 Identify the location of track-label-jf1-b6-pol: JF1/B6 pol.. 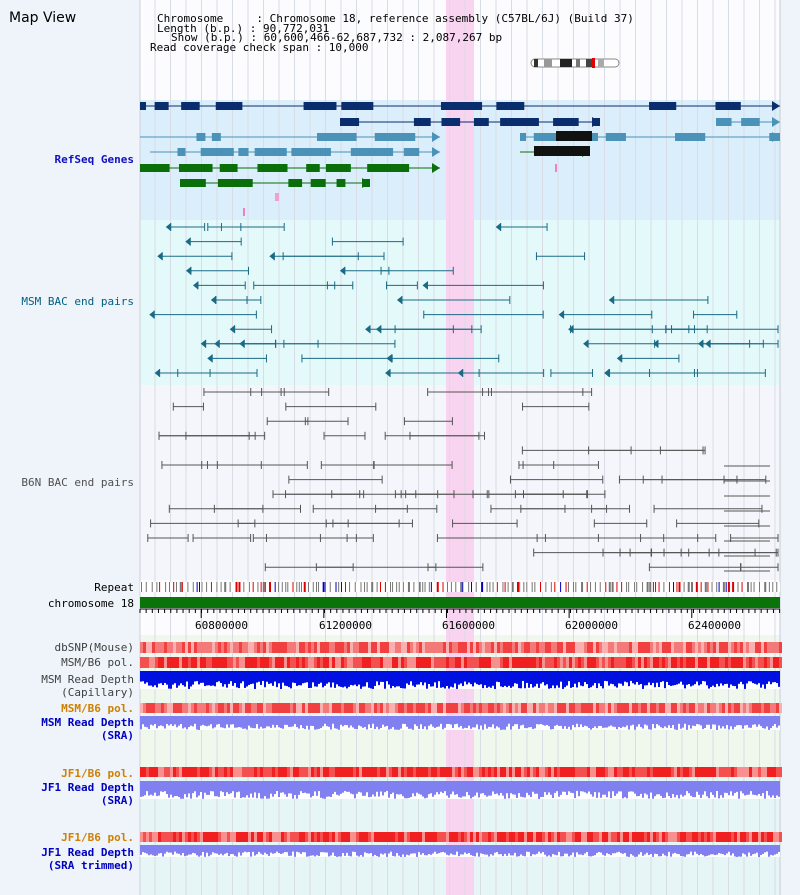
(97, 773).